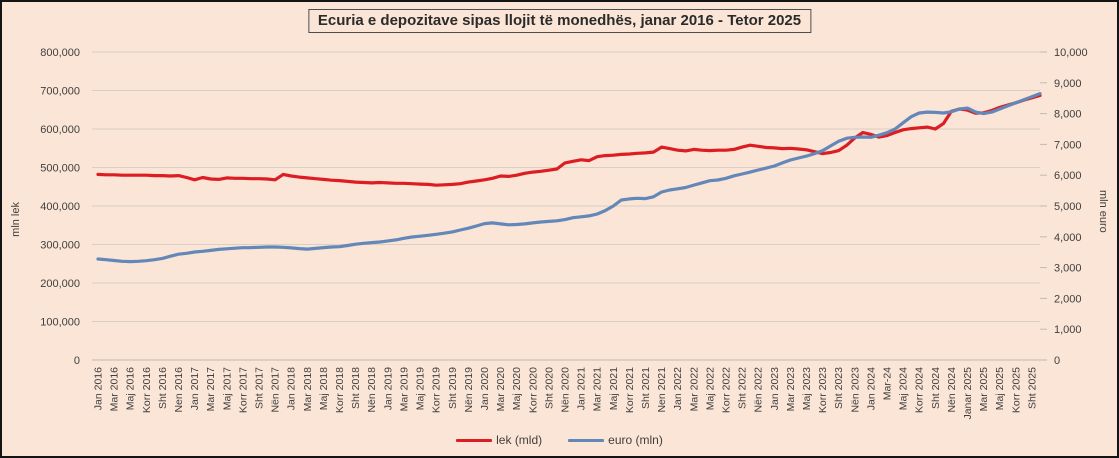  What do you see at coordinates (533, 390) in the screenshot?
I see `svg-text: Korr 2020` at bounding box center [533, 390].